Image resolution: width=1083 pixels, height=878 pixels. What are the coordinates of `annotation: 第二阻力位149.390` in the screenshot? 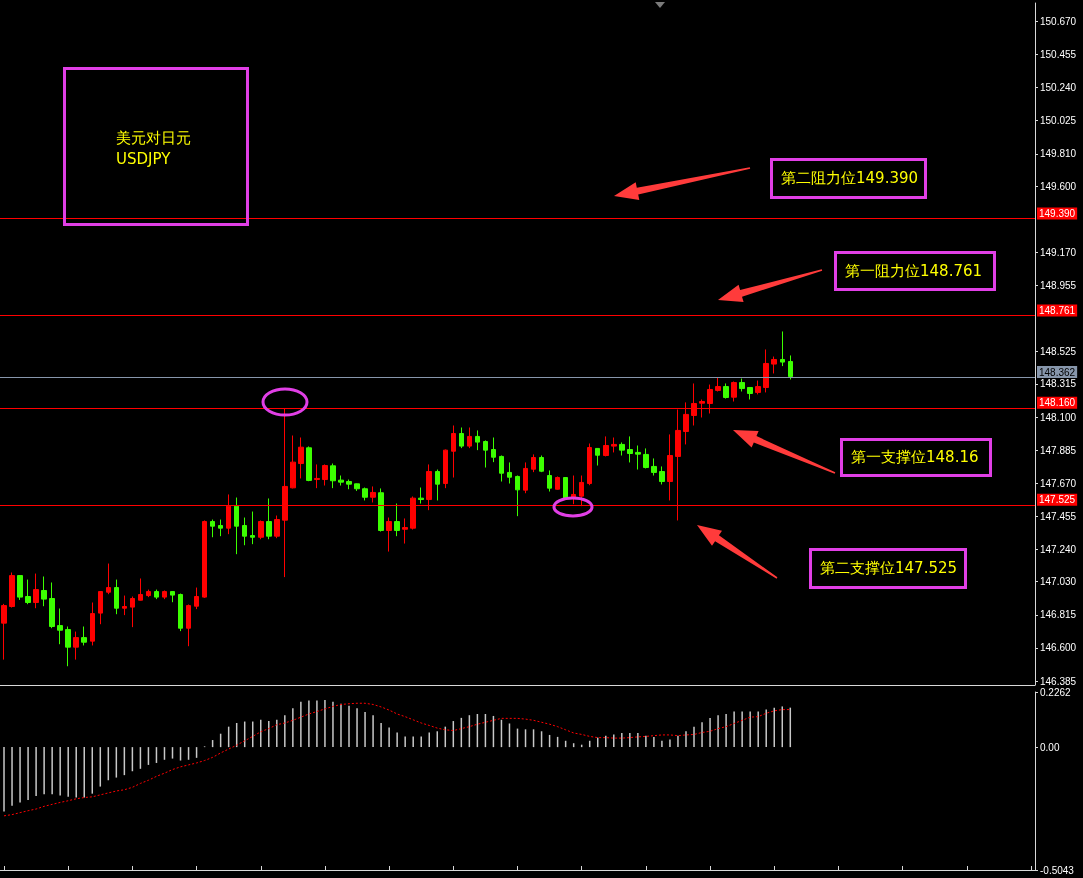 It's located at (850, 178).